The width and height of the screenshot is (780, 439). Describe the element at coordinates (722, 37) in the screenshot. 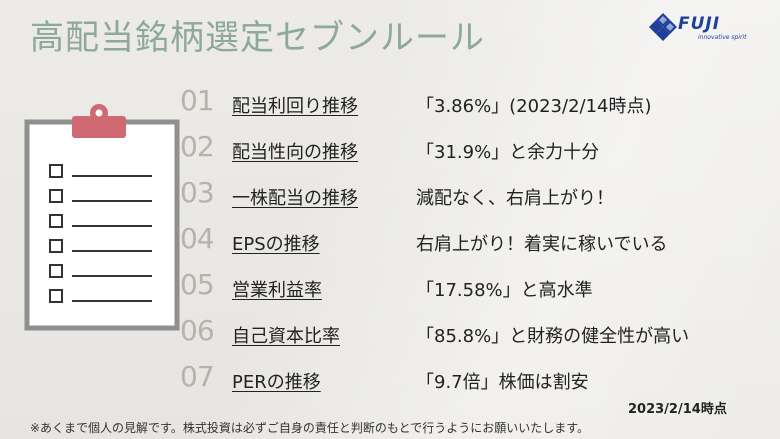

I see `logo-tagline: innovative spirit` at that location.